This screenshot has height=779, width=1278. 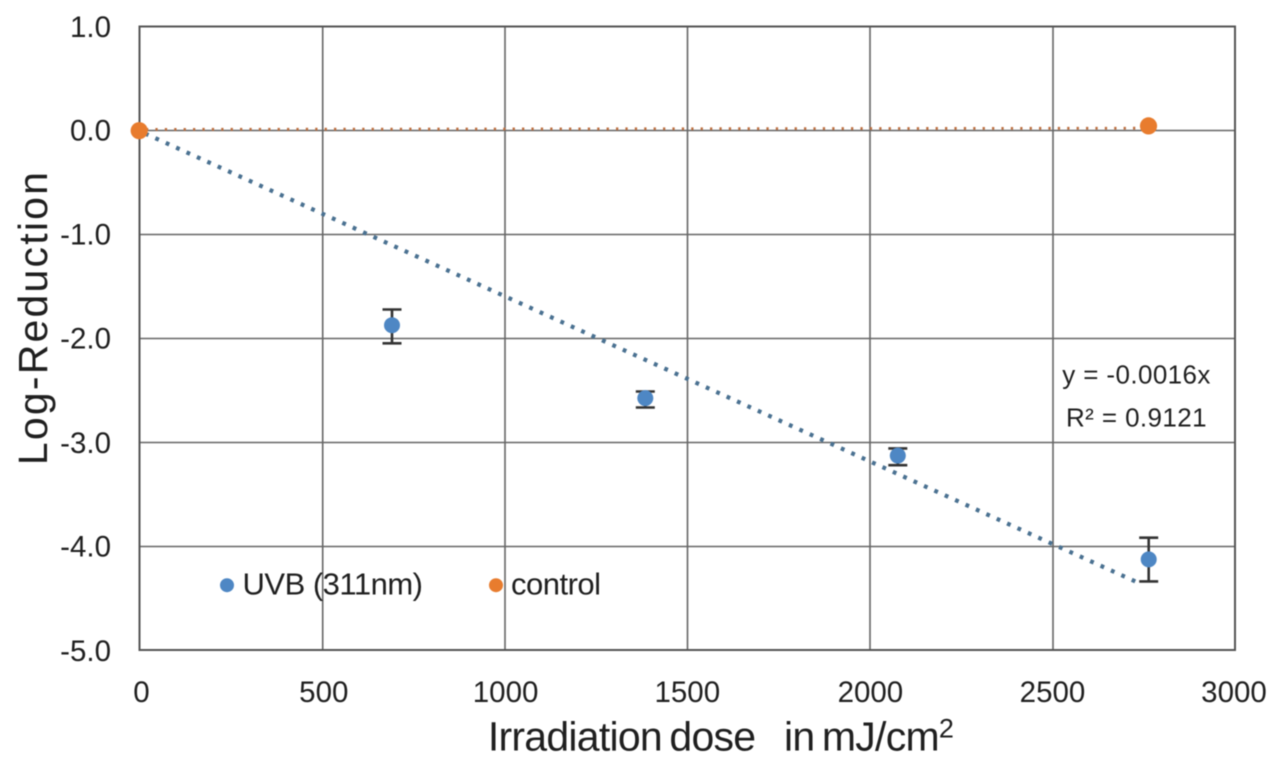 What do you see at coordinates (871, 692) in the screenshot?
I see `svg-text: 2000` at bounding box center [871, 692].